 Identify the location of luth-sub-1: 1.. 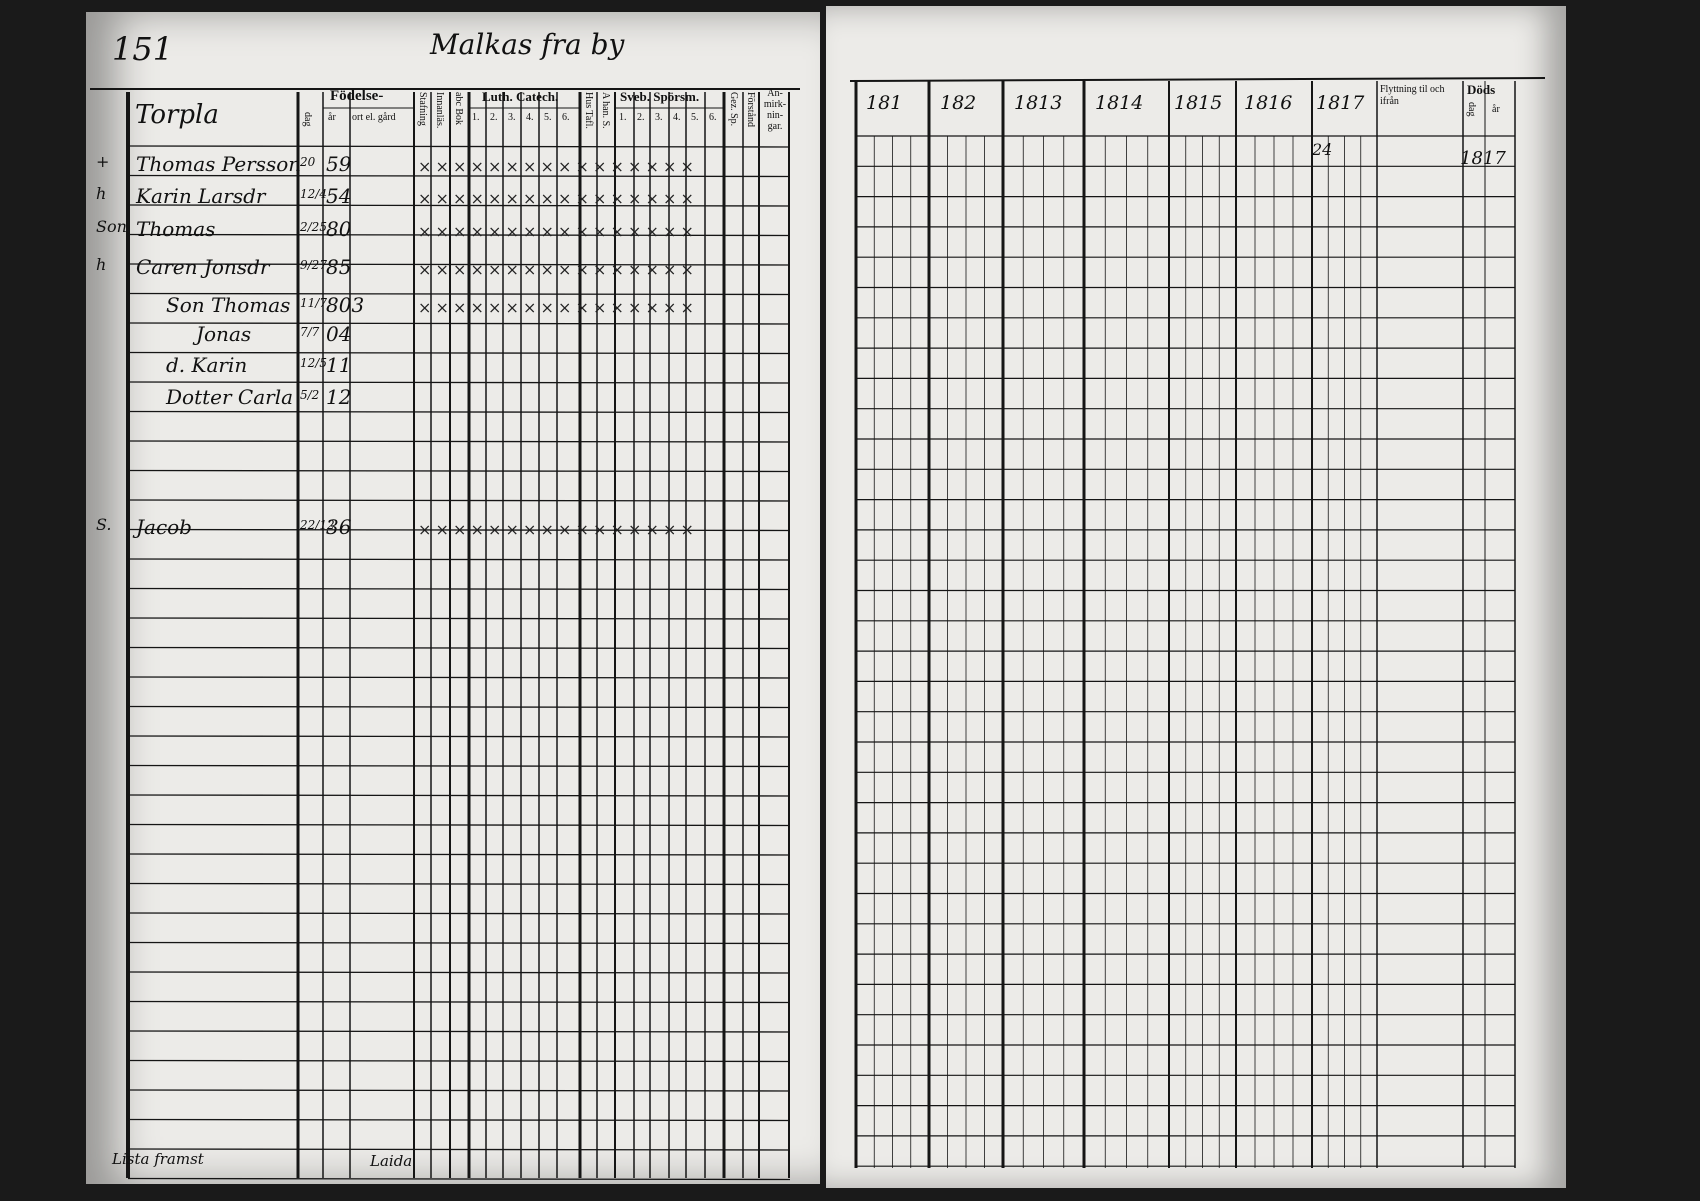
(476, 117).